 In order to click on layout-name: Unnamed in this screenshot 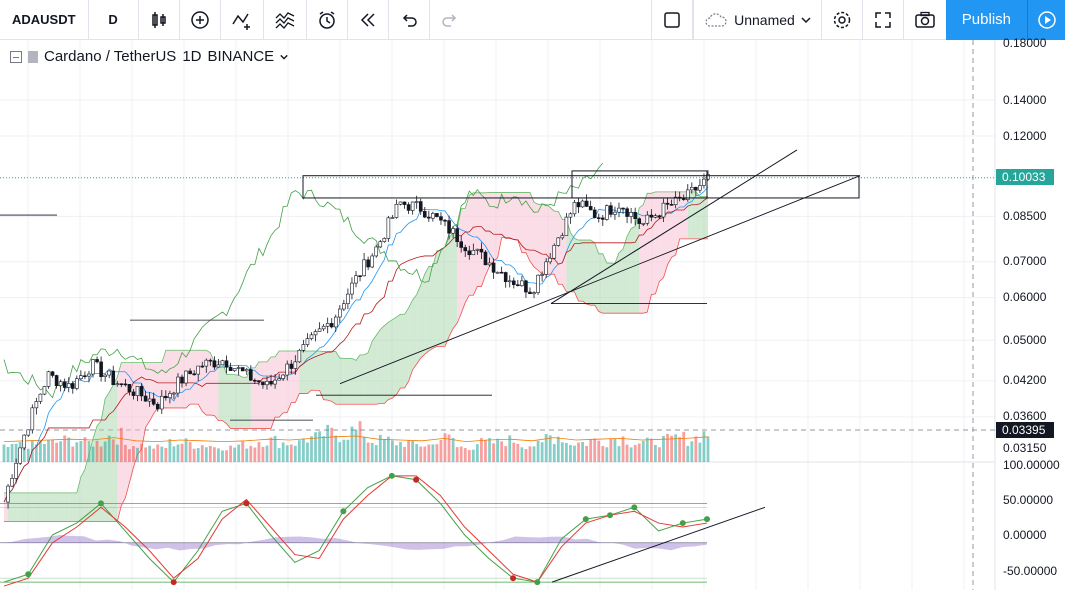, I will do `click(764, 20)`.